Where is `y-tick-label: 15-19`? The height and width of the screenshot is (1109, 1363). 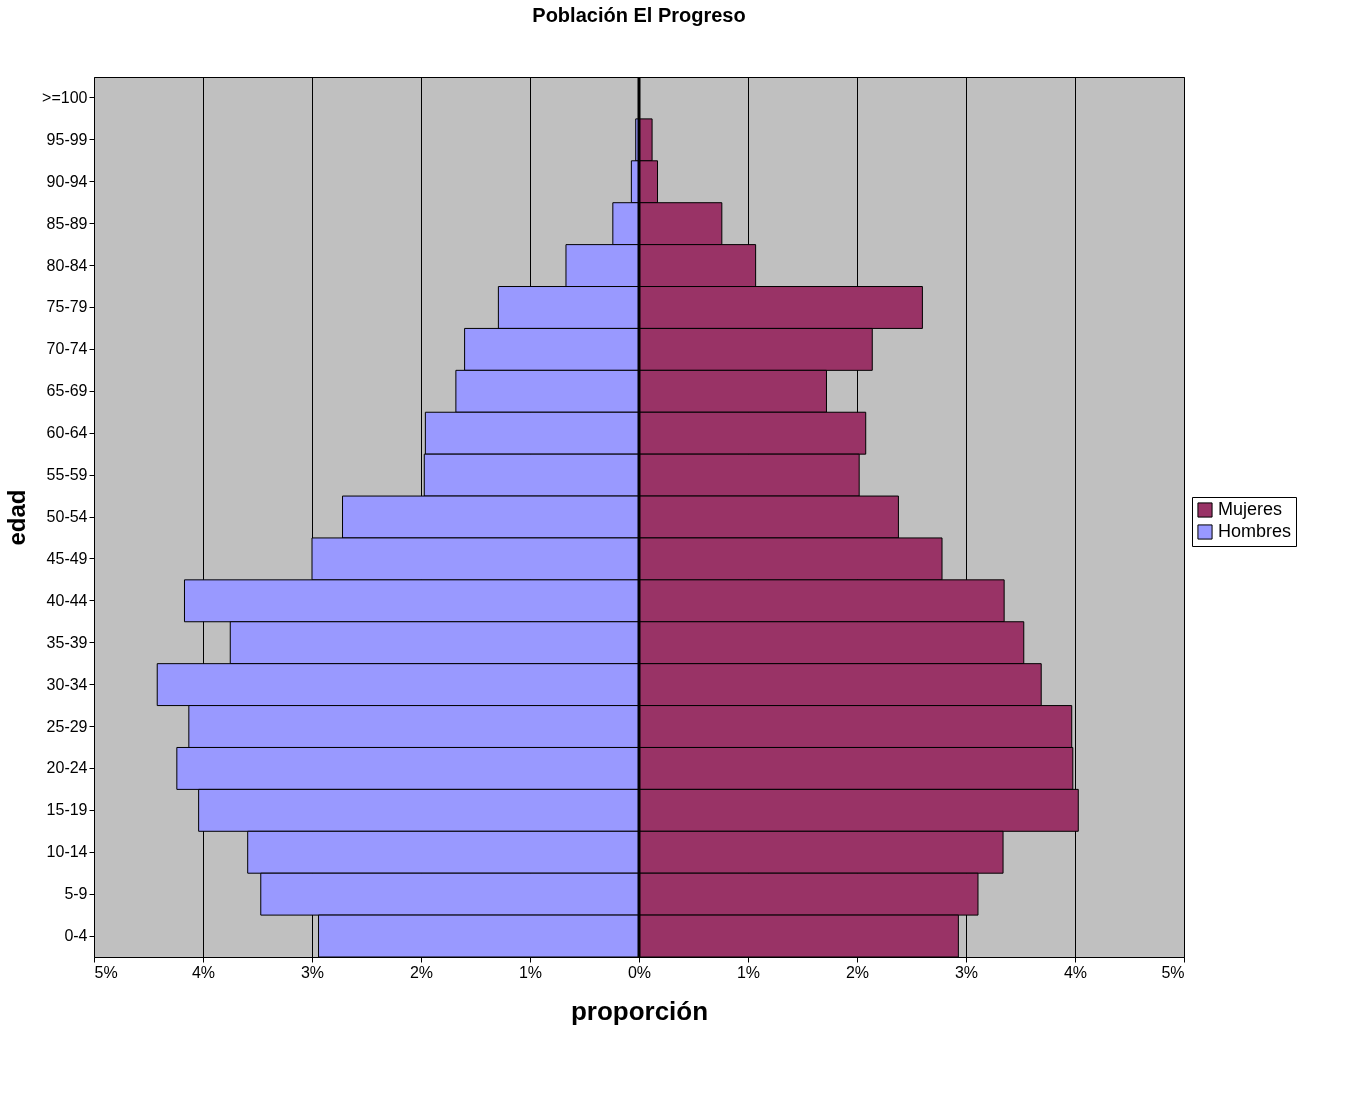 y-tick-label: 15-19 is located at coordinates (67, 810).